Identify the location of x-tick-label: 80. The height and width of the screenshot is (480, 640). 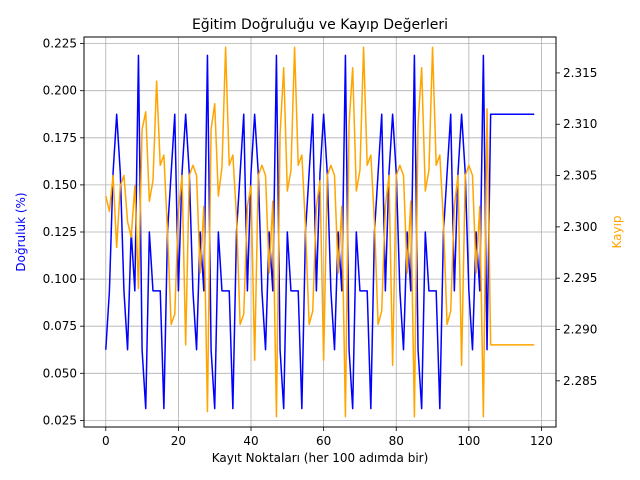
(396, 441).